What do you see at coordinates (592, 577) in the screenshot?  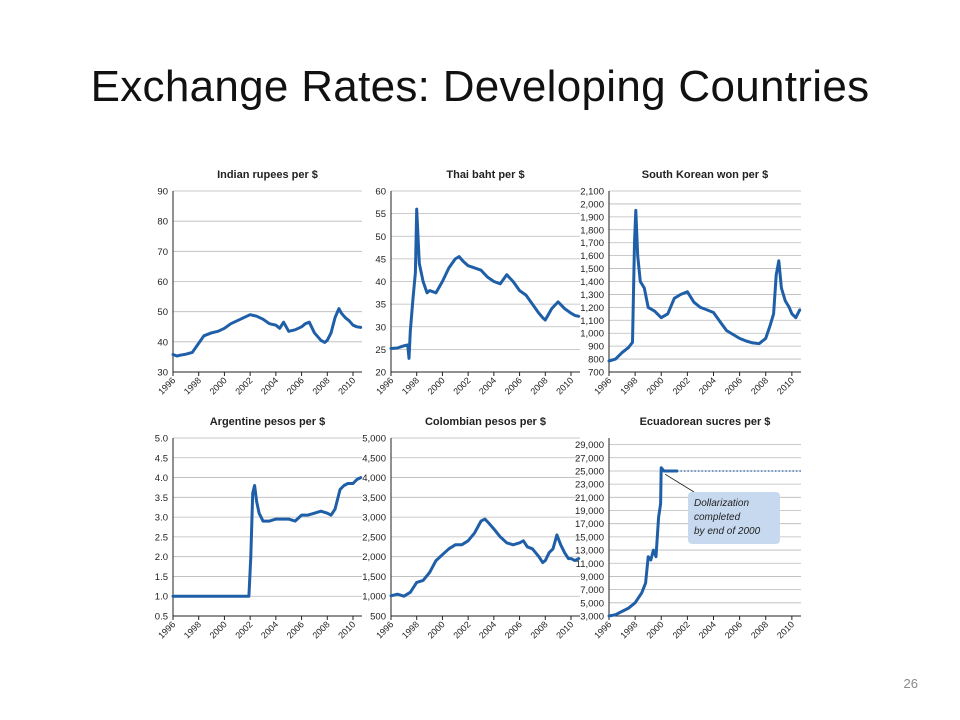 I see `y-tick-label: 9,000` at bounding box center [592, 577].